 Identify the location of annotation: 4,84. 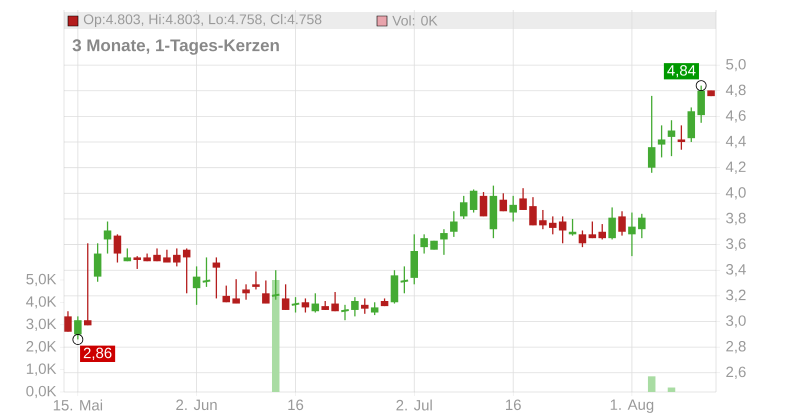
(681, 71).